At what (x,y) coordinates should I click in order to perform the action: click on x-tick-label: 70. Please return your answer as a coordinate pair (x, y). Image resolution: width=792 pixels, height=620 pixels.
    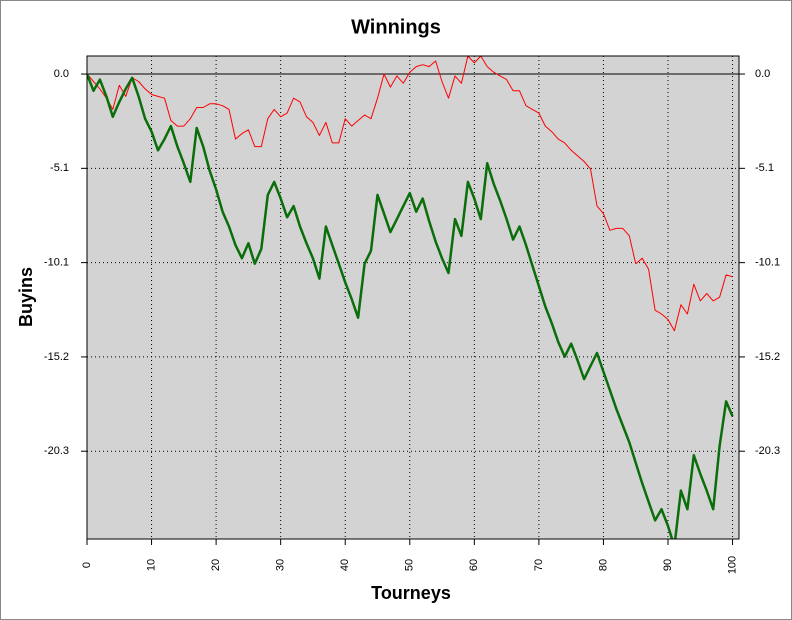
    Looking at the image, I should click on (539, 565).